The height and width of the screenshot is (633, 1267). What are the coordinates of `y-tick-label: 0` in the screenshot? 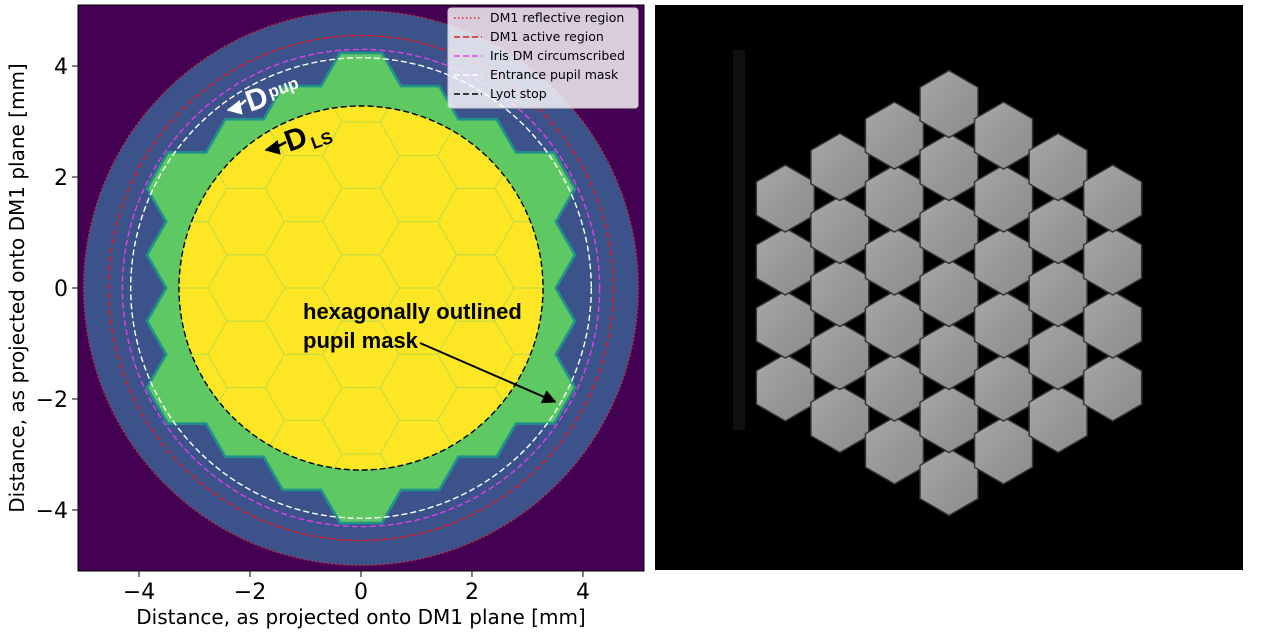 It's located at (61, 289).